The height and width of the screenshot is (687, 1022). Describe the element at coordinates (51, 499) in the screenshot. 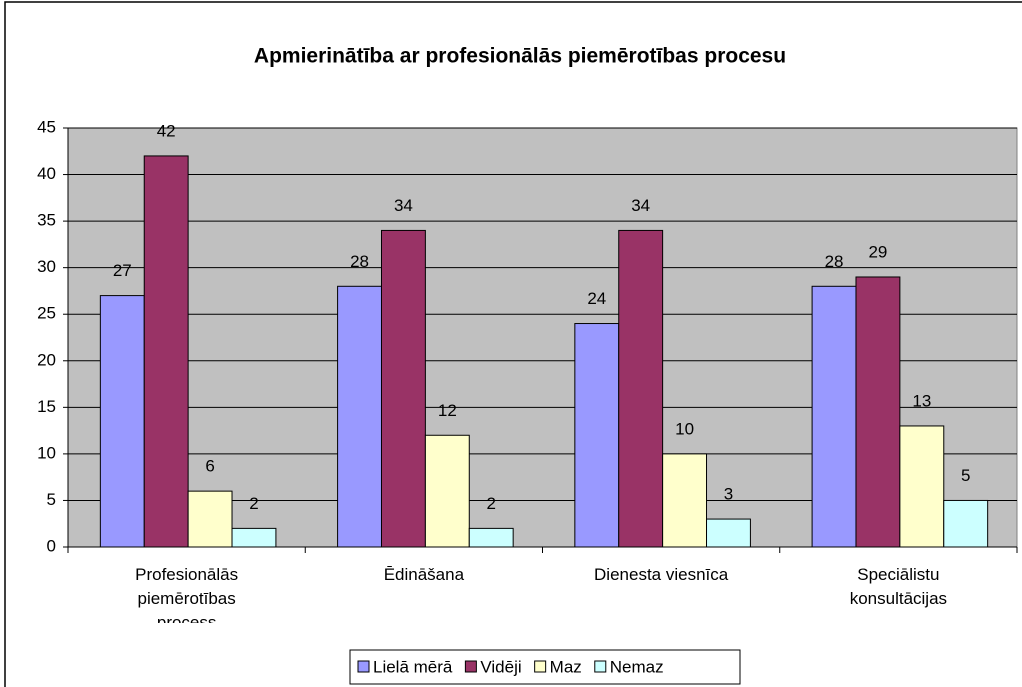

I see `y-tick-label: 5` at that location.